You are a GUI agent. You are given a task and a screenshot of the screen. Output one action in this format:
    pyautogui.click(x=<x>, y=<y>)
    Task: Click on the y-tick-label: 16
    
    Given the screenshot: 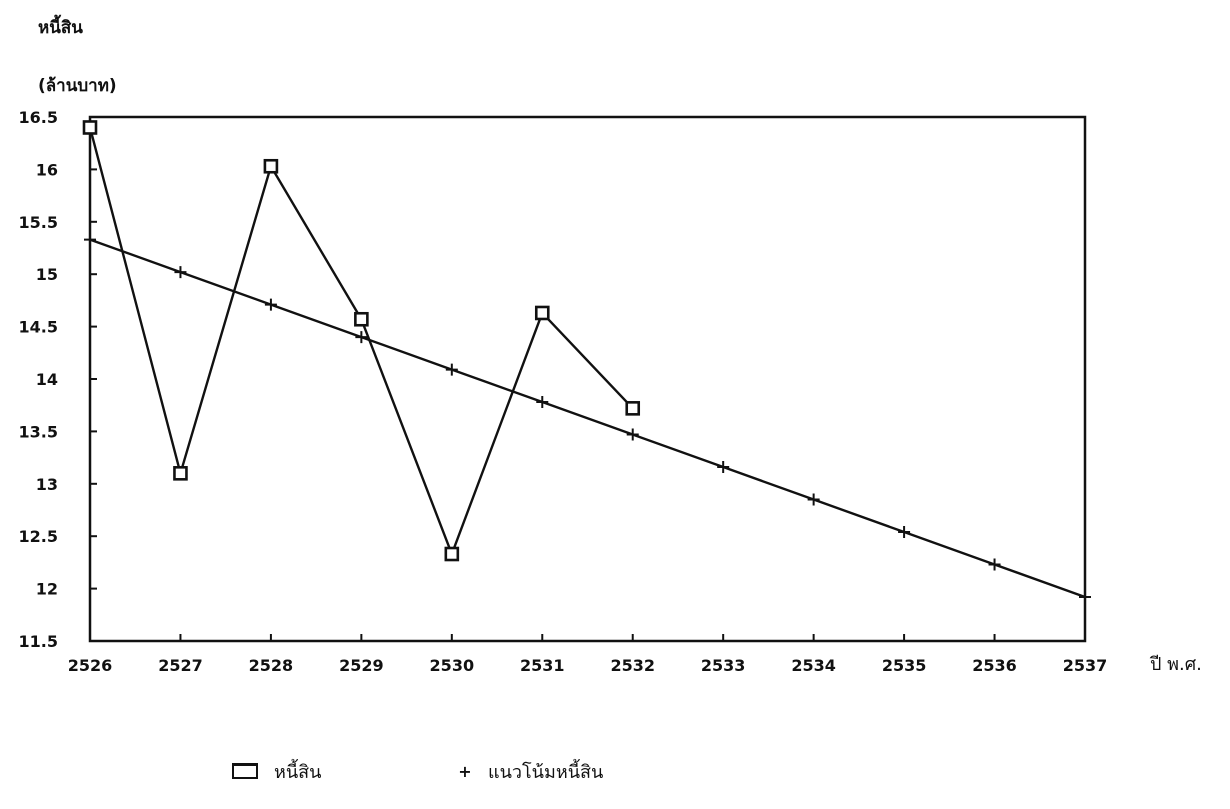 What is the action you would take?
    pyautogui.click(x=47, y=169)
    